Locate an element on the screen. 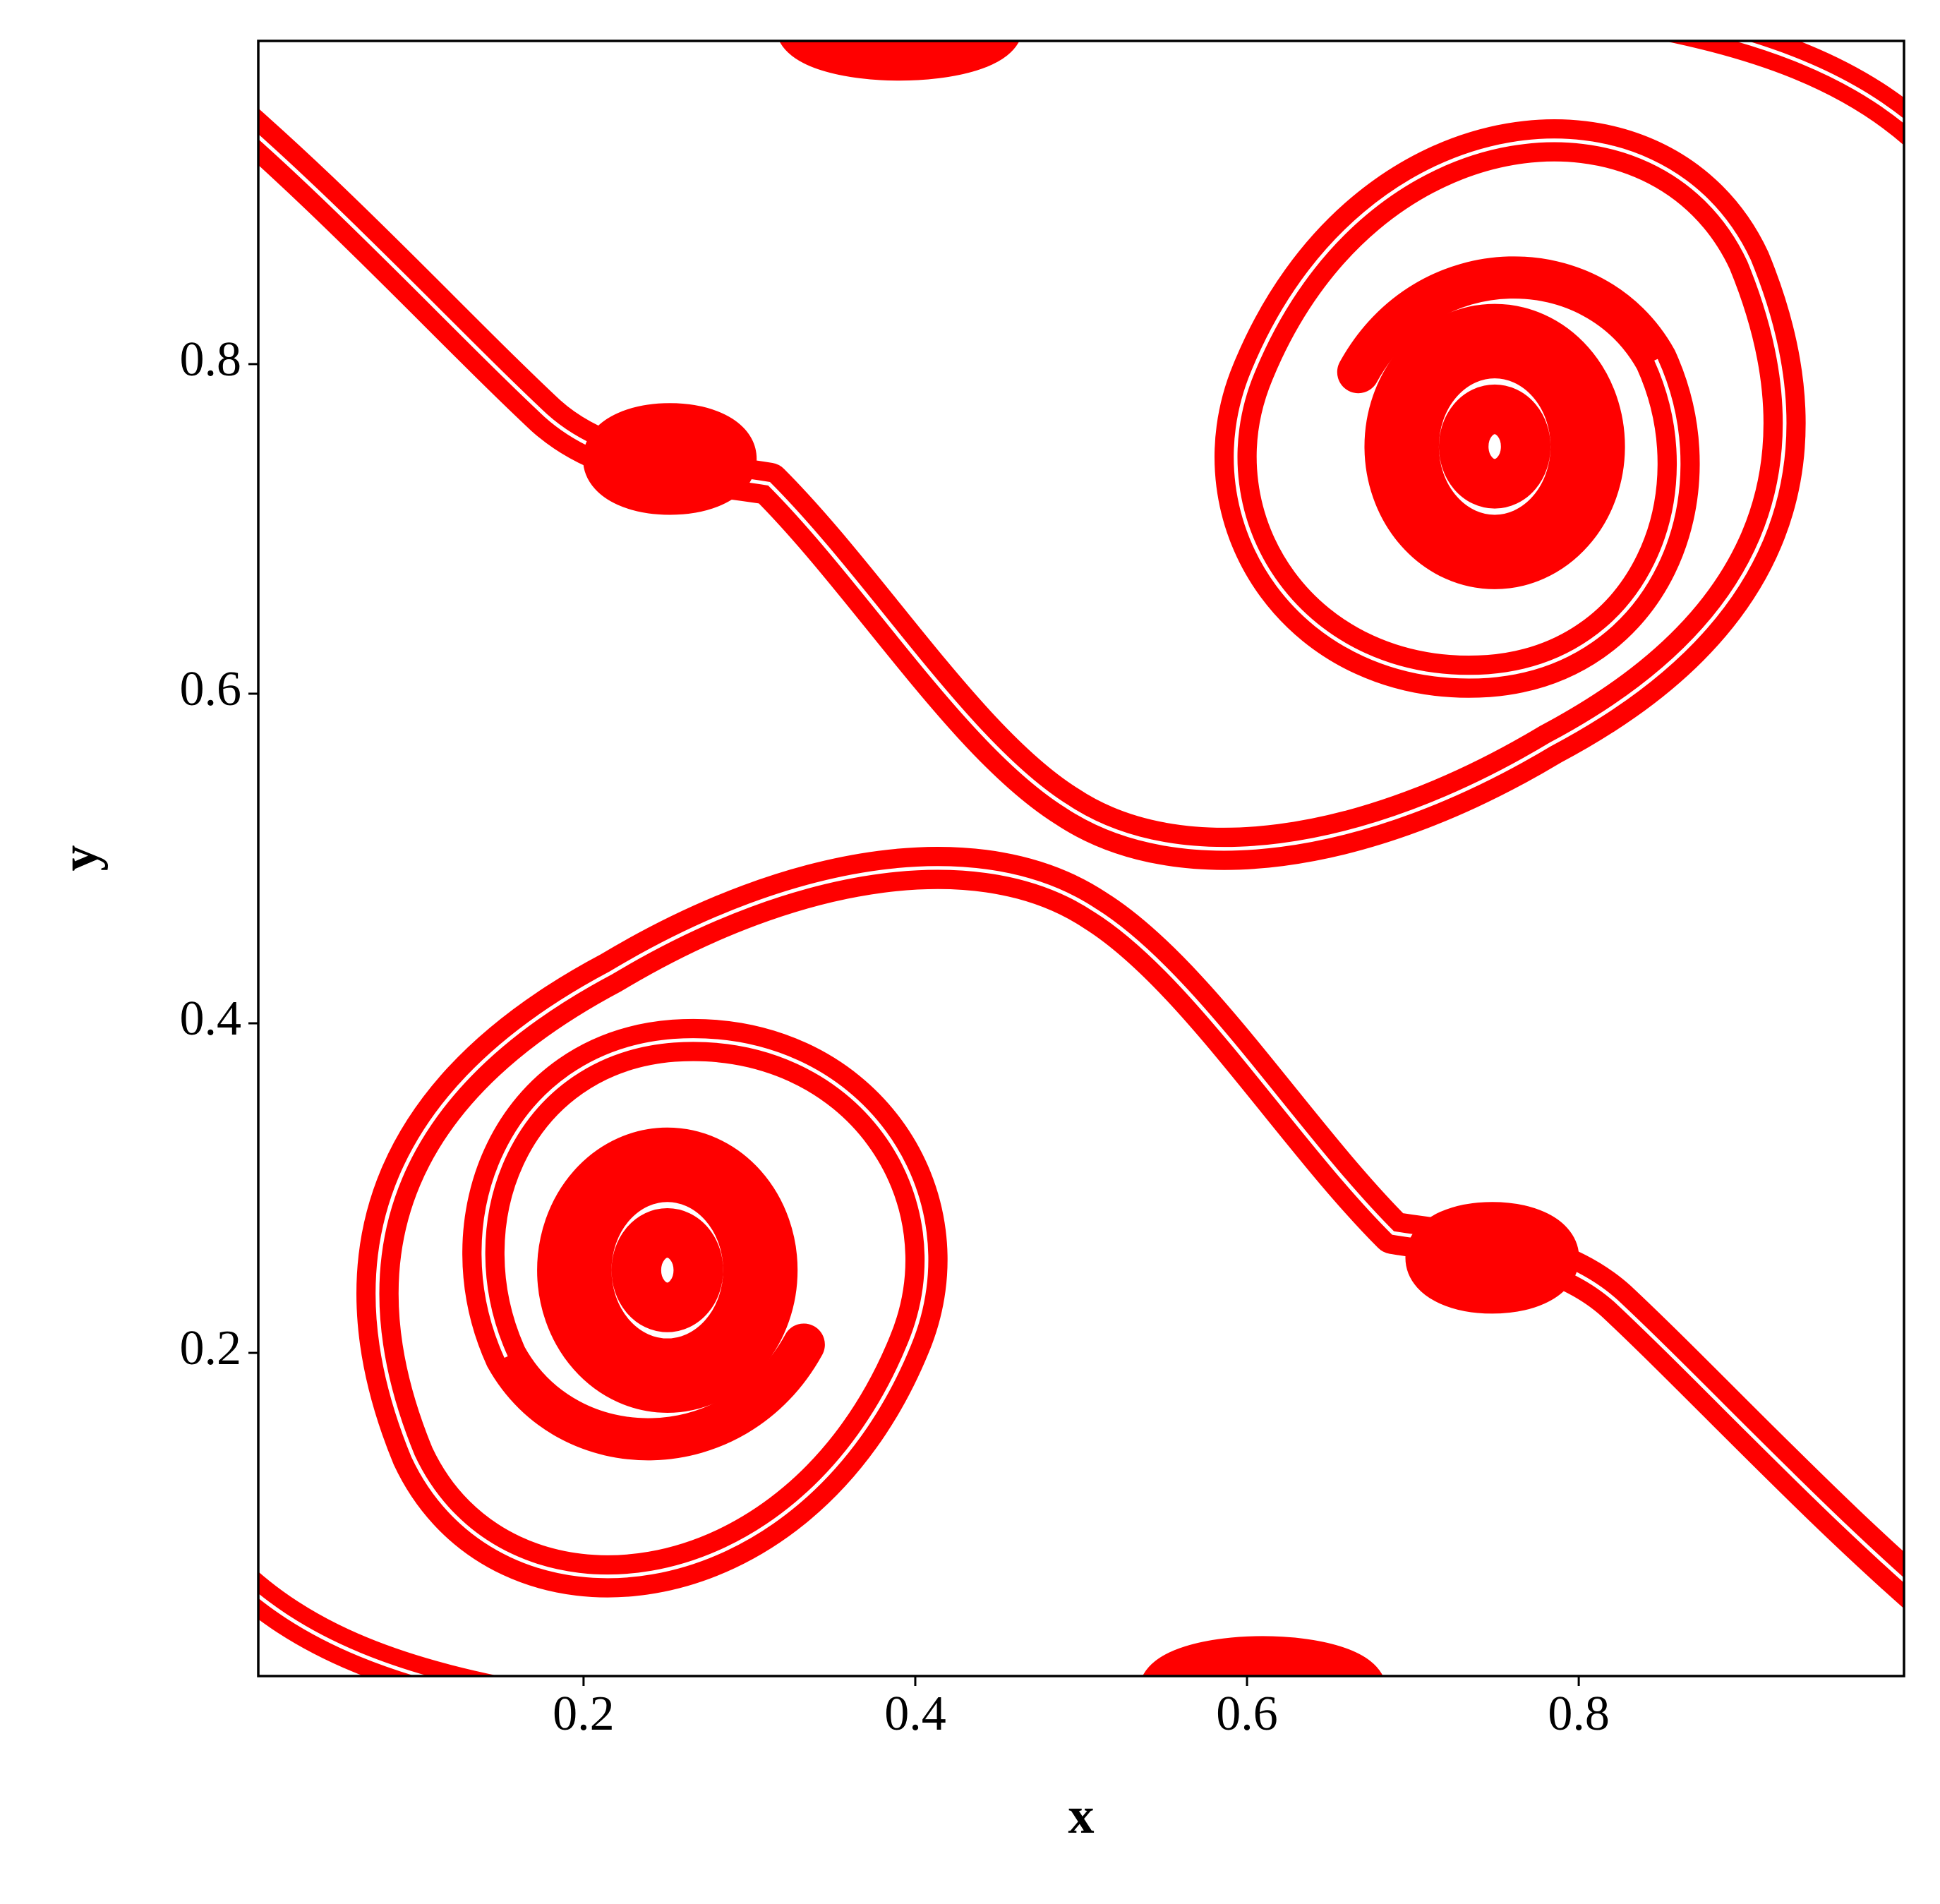  y-tick-label: 0.6 is located at coordinates (211, 689).